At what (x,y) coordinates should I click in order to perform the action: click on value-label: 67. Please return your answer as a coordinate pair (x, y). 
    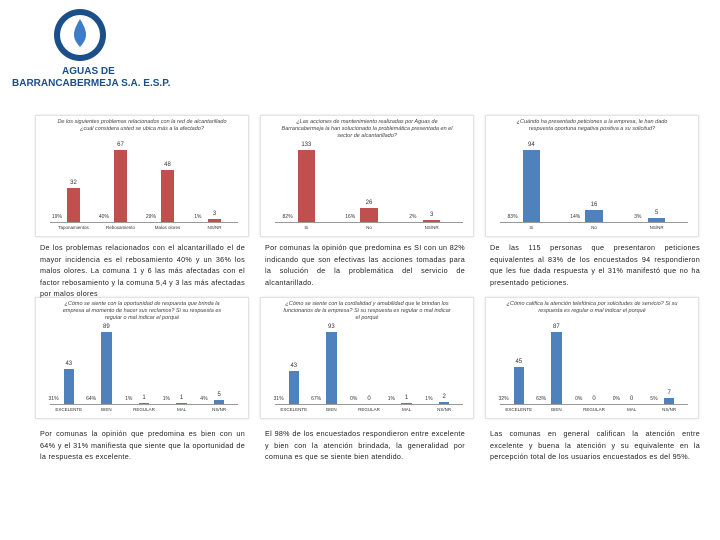
    Looking at the image, I should click on (120, 145).